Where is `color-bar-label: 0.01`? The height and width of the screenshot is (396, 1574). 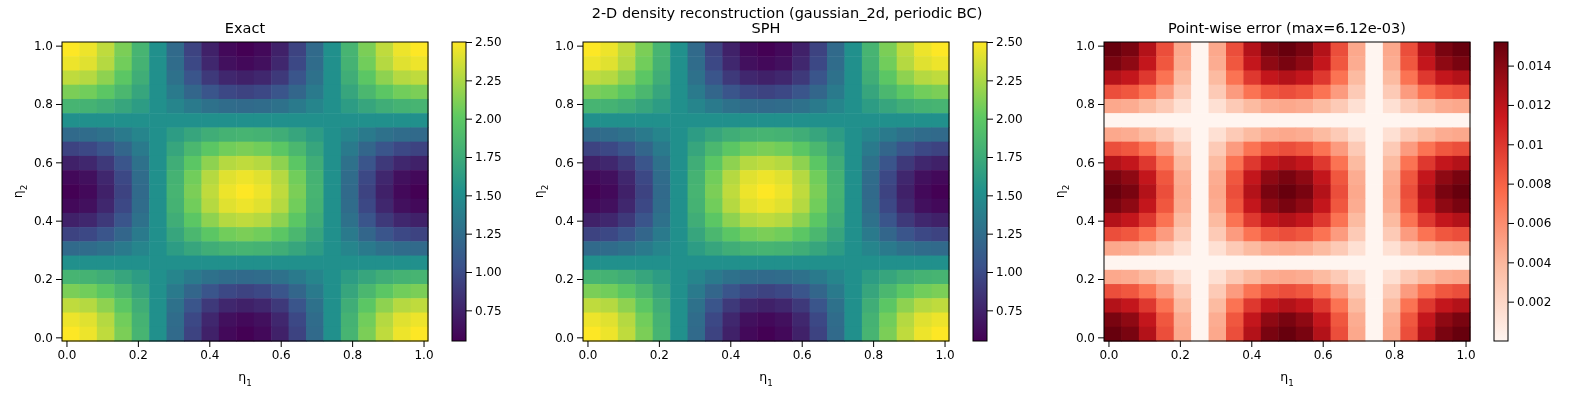 color-bar-label: 0.01 is located at coordinates (1530, 144).